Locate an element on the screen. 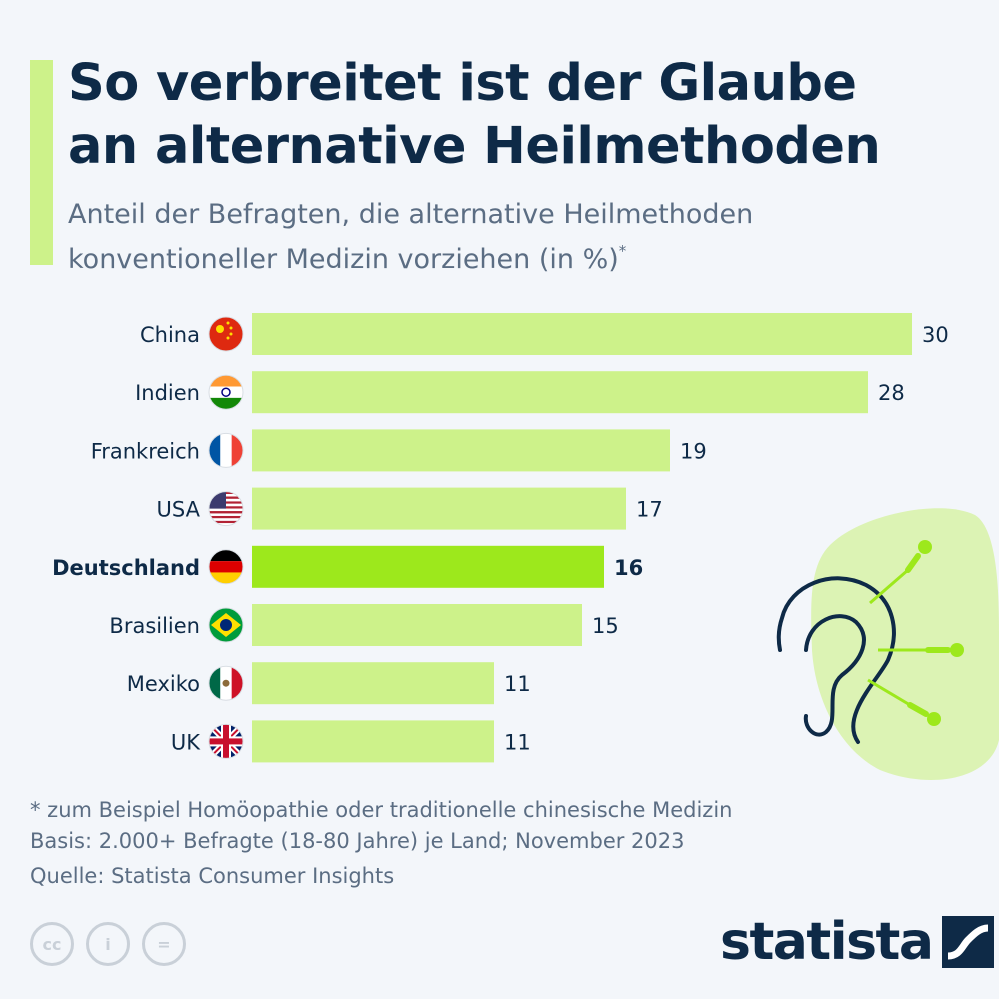 Image resolution: width=999 pixels, height=999 pixels. india-flag-icon is located at coordinates (226, 392).